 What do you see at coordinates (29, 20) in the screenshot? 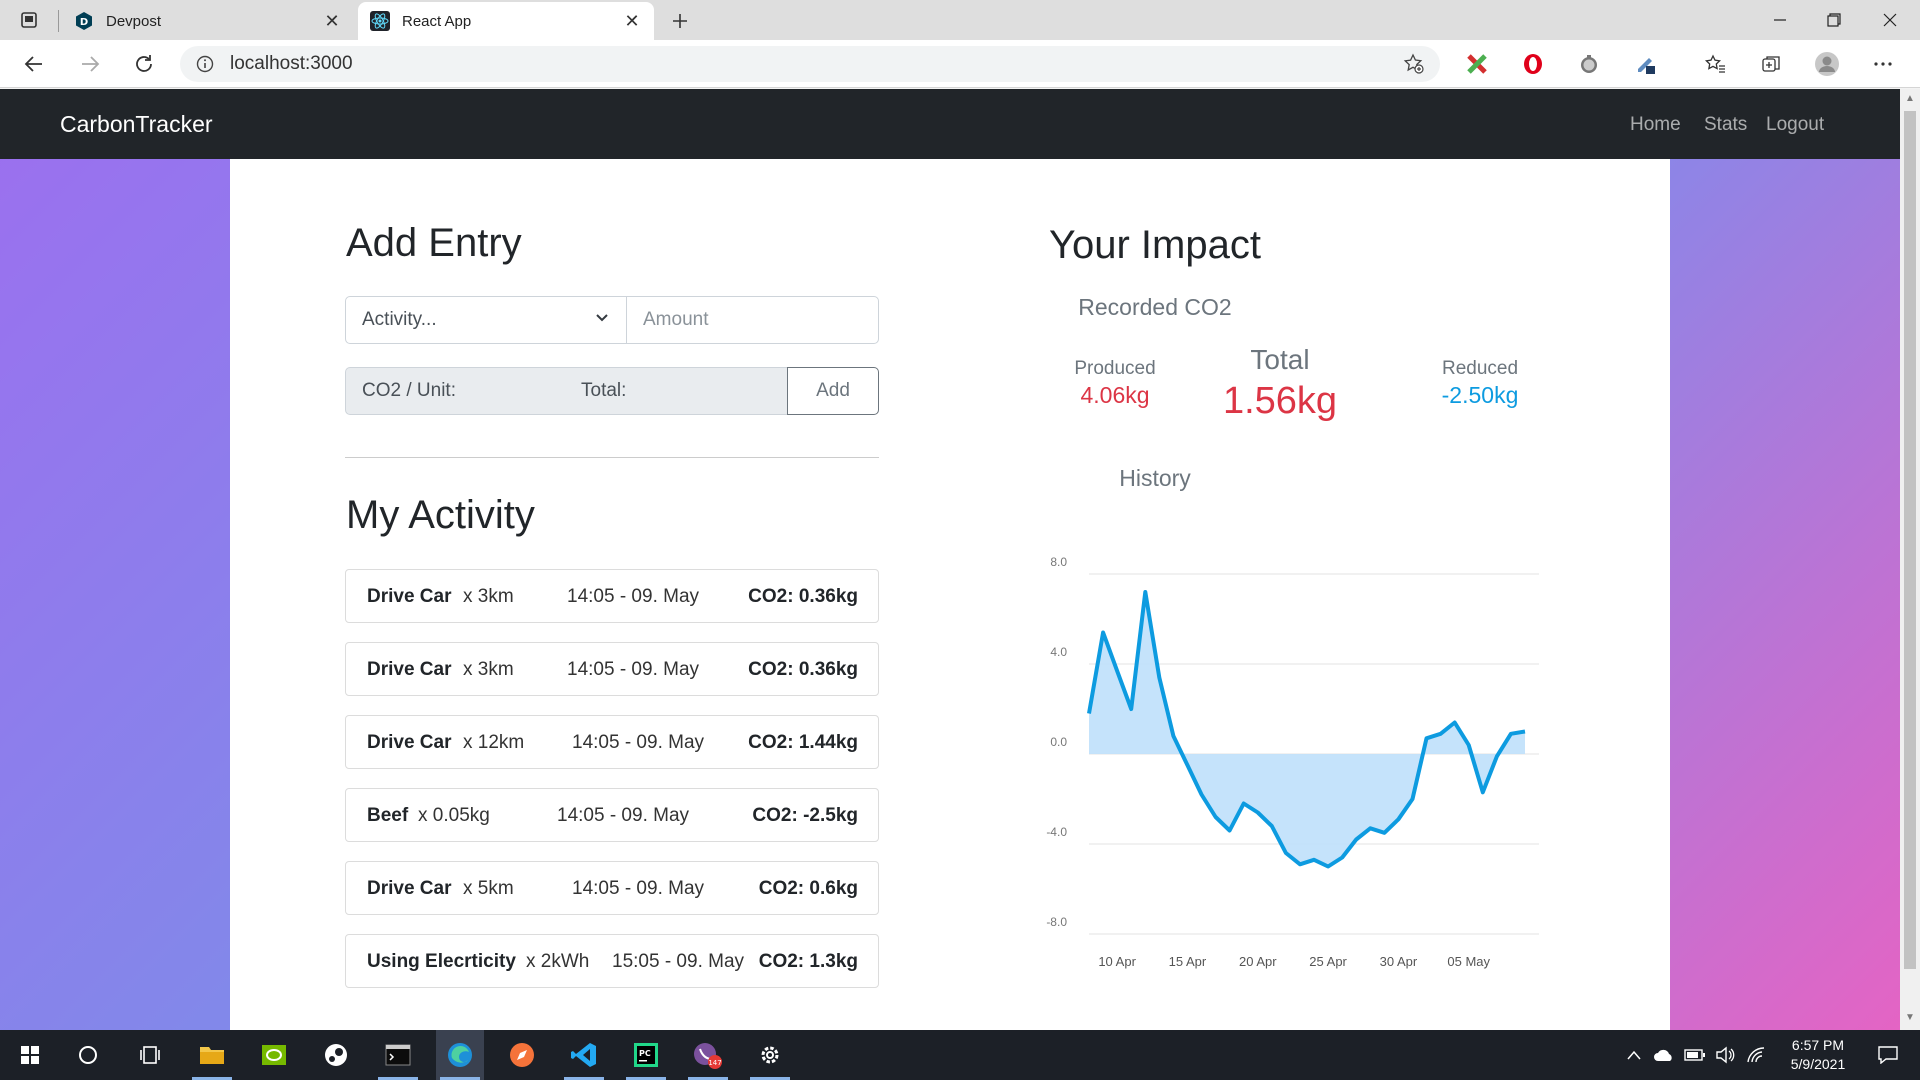
I see `tab-actions-icon` at bounding box center [29, 20].